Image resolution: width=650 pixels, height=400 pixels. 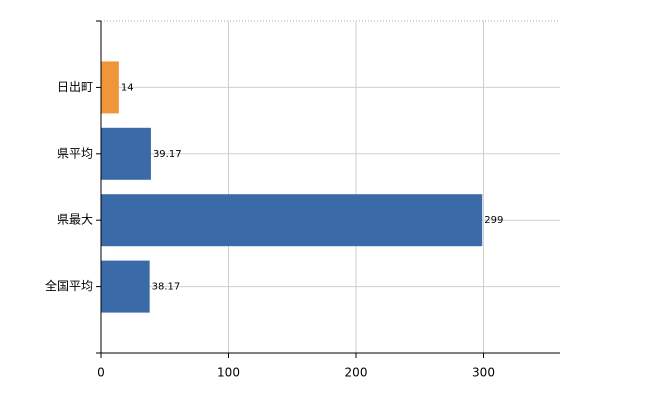 I want to click on x-tick-label: 200, so click(x=356, y=373).